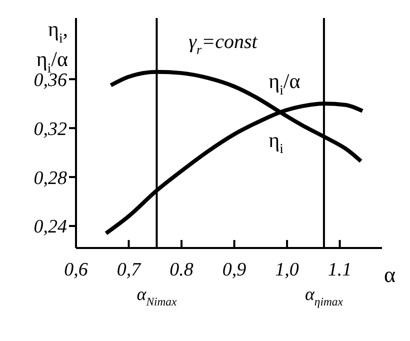 The height and width of the screenshot is (341, 410). I want to click on x-tick-label: 1,0, so click(287, 269).